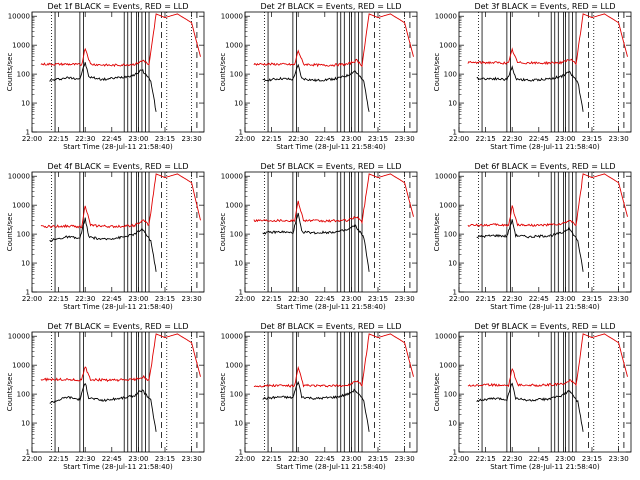  What do you see at coordinates (330, 6) in the screenshot?
I see `chart-title: Det 2f BLACK = Events, RED = LLD` at bounding box center [330, 6].